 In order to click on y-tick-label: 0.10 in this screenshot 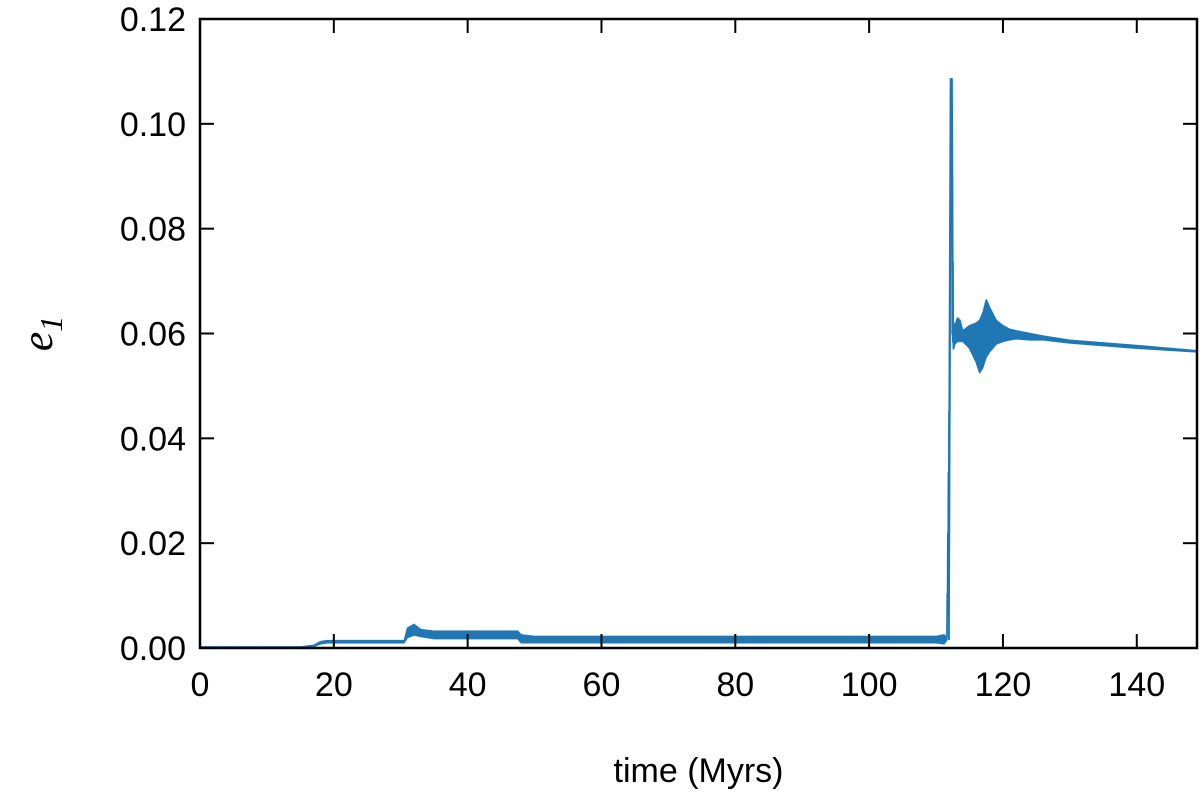, I will do `click(153, 125)`.